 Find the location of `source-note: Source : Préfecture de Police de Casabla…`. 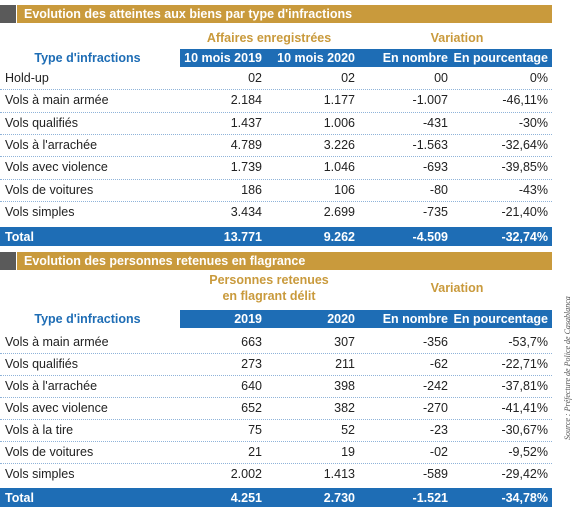

source-note: Source : Préfecture de Police de Casabla… is located at coordinates (567, 368).